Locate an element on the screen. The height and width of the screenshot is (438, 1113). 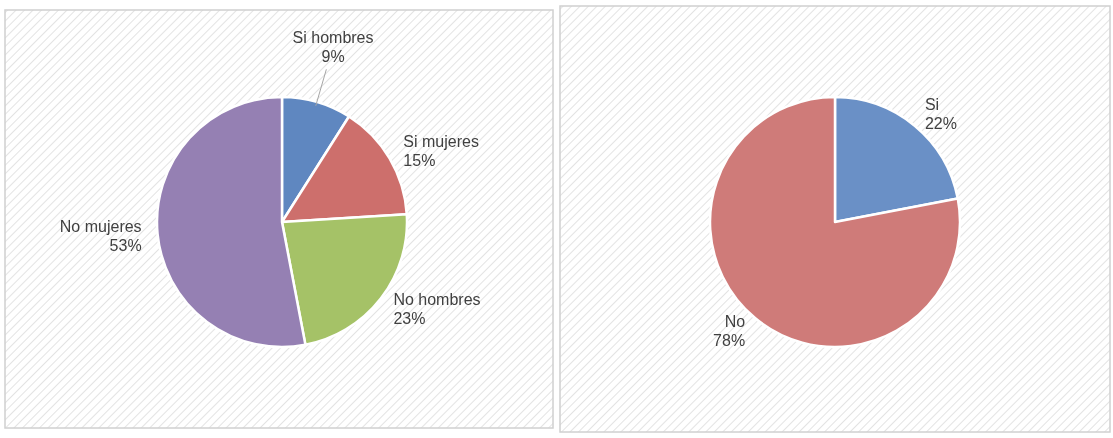
data-label: 53% is located at coordinates (125, 245).